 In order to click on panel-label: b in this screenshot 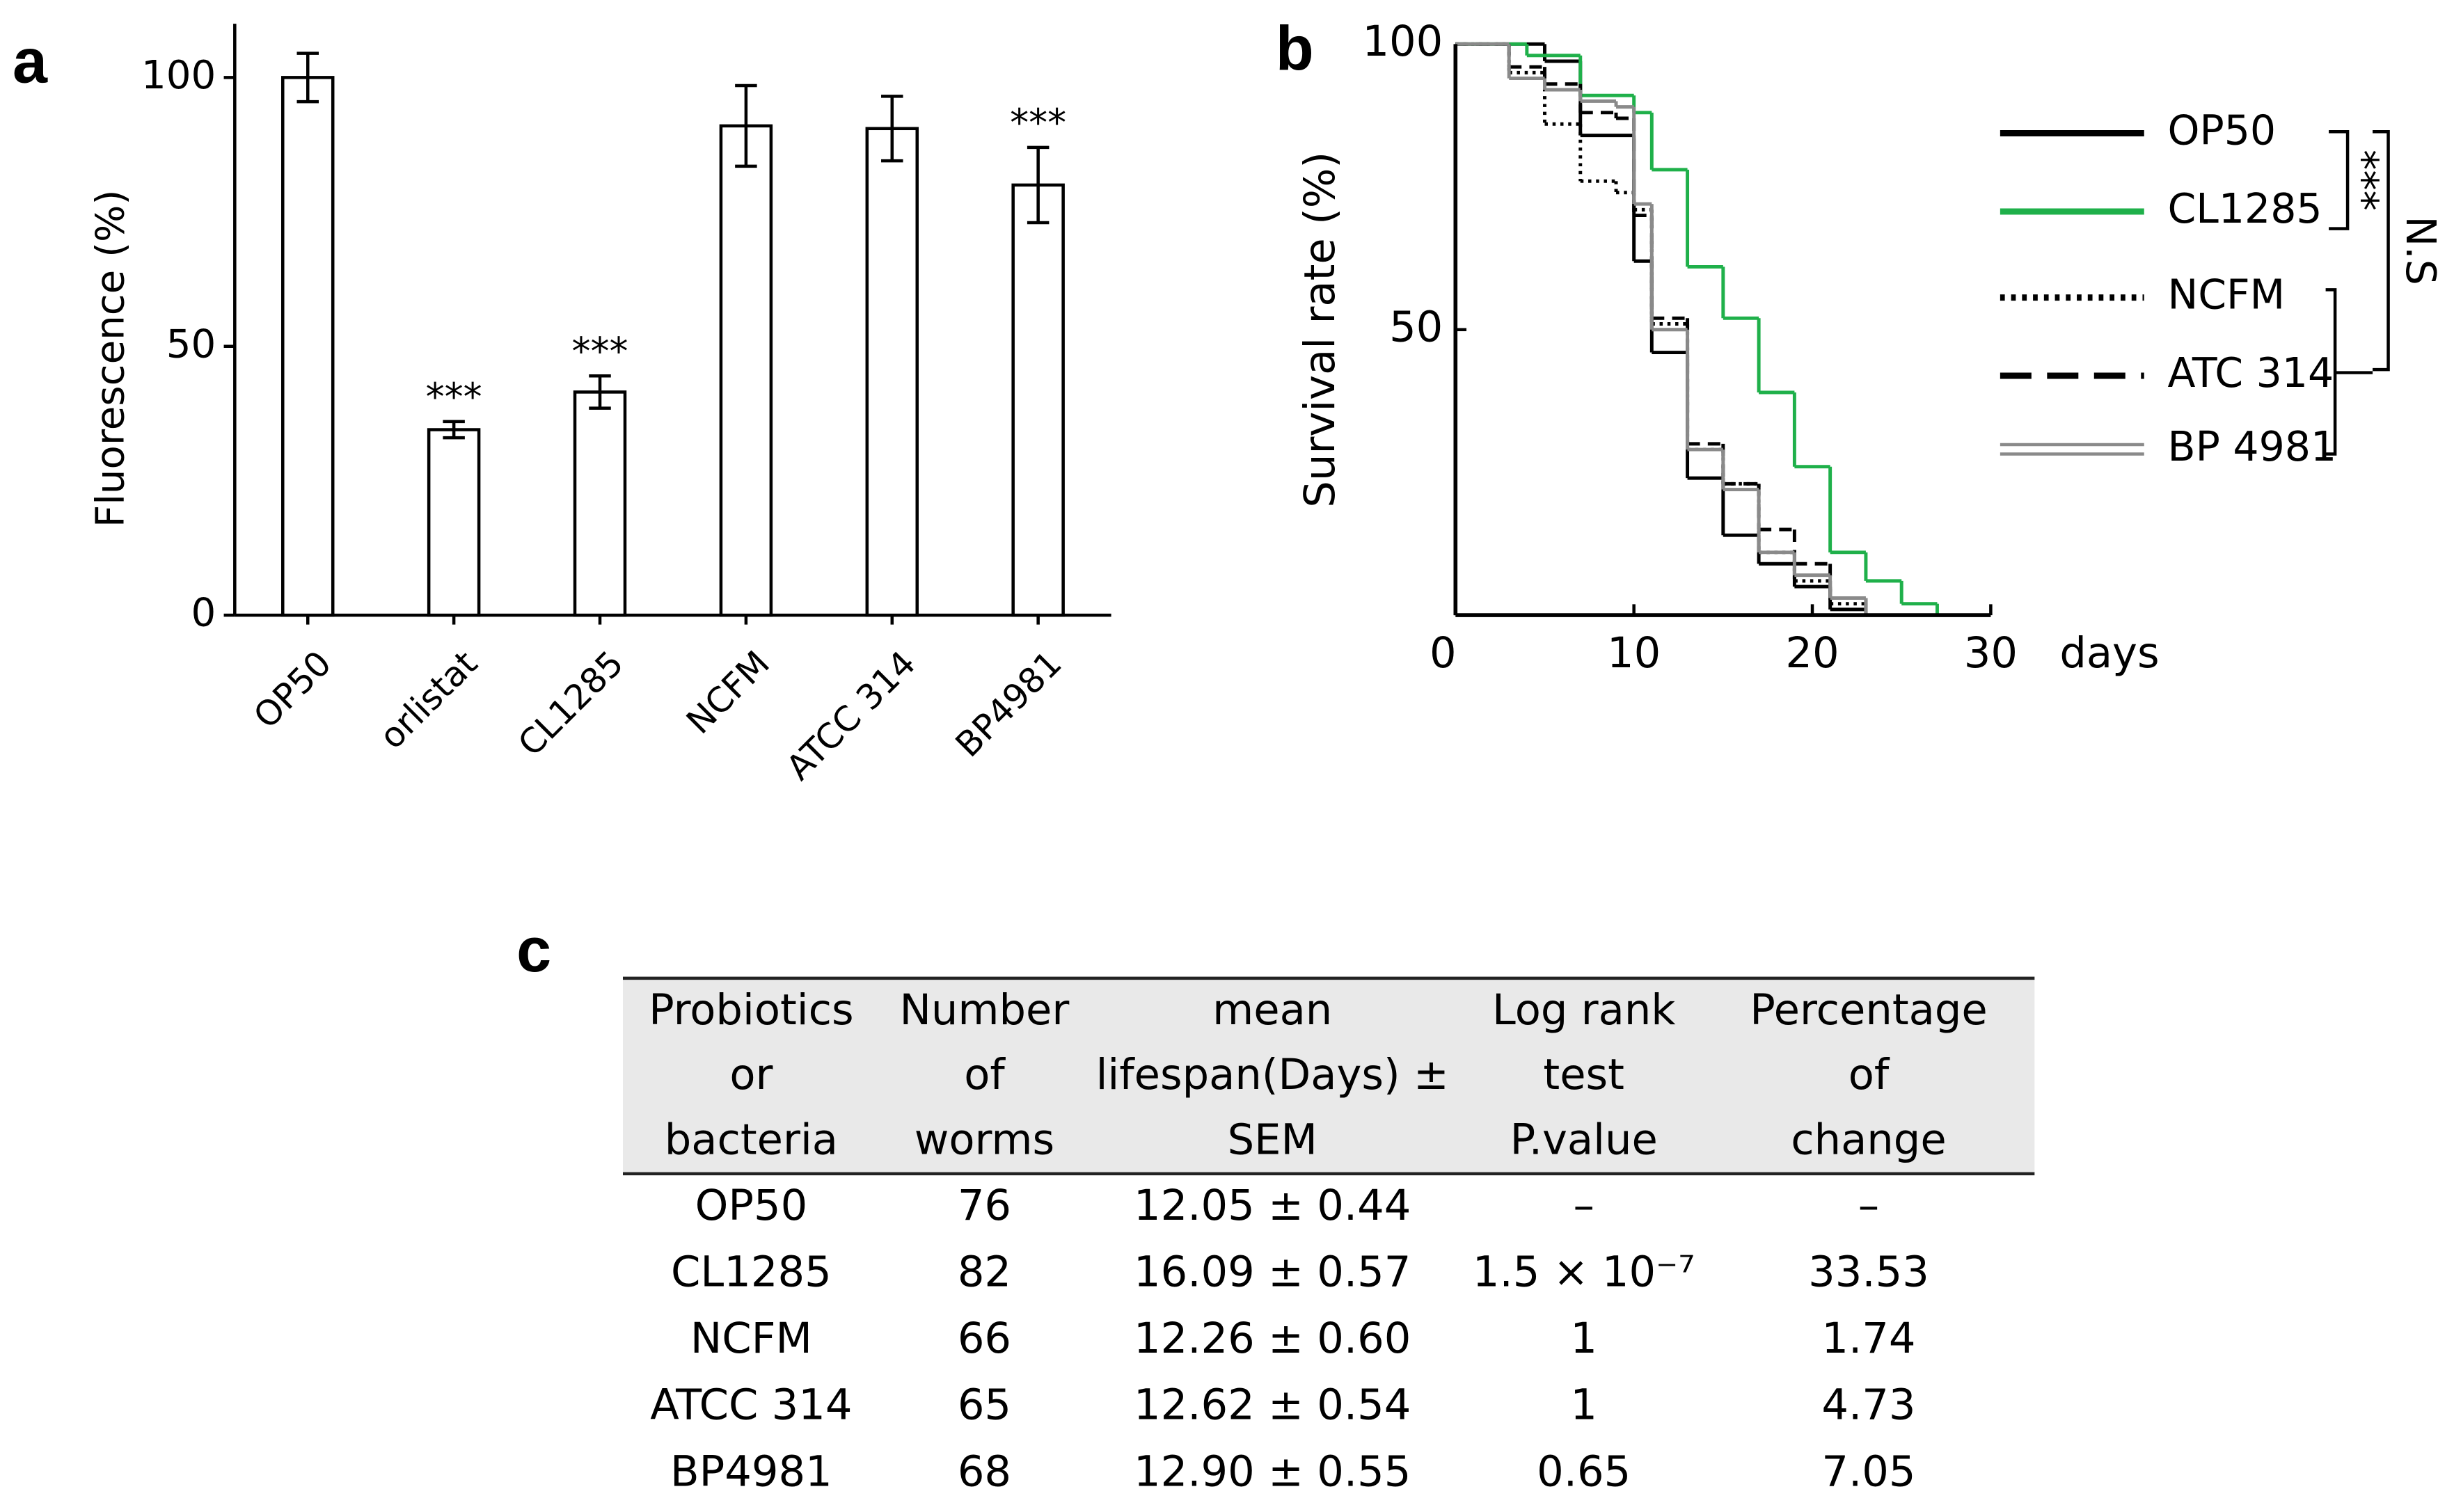, I will do `click(1295, 49)`.